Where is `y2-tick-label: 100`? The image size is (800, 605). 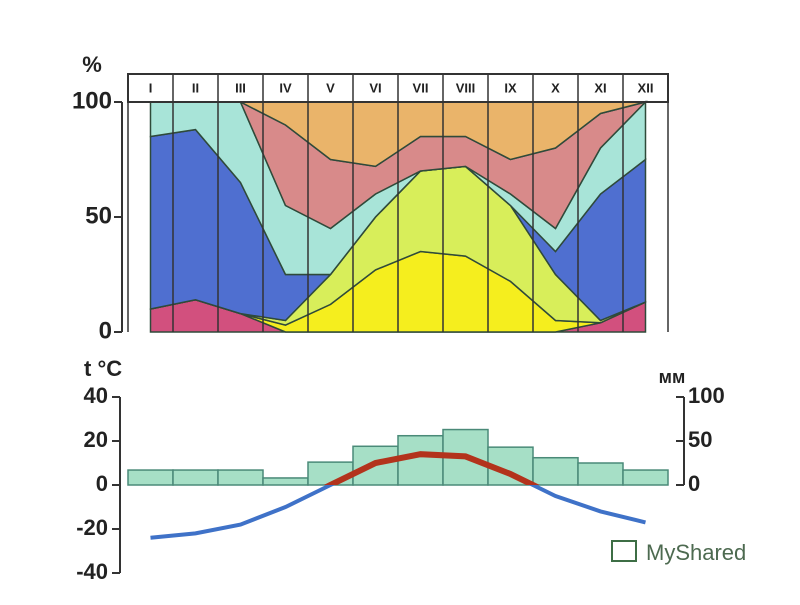
y2-tick-label: 100 is located at coordinates (706, 395).